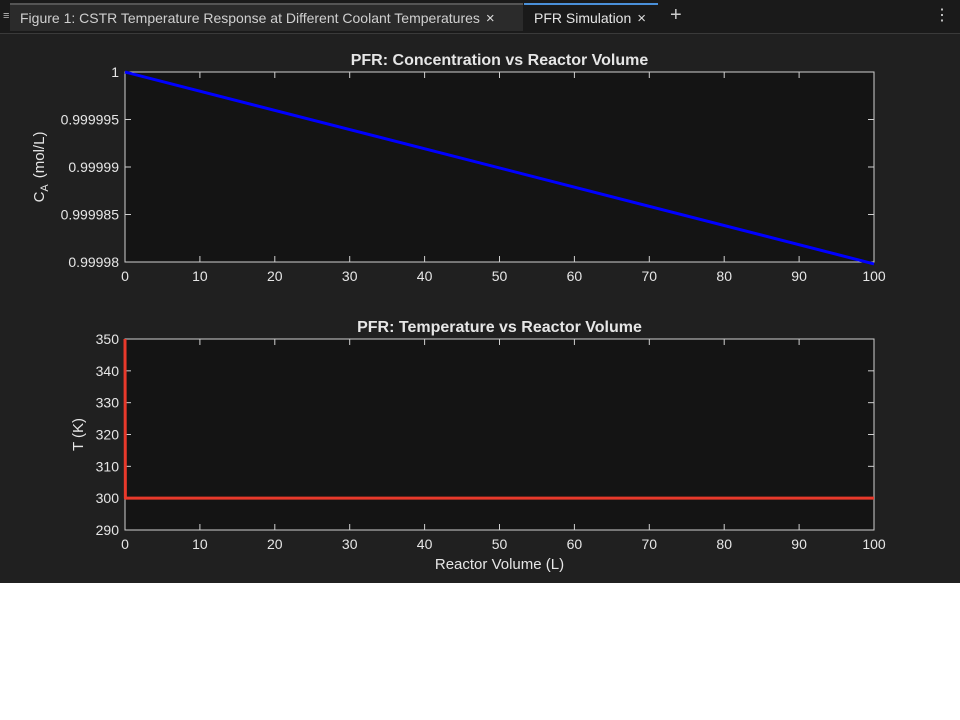 The height and width of the screenshot is (720, 960). I want to click on chart-title: PFR: Concentration vs Reactor Volume, so click(500, 60).